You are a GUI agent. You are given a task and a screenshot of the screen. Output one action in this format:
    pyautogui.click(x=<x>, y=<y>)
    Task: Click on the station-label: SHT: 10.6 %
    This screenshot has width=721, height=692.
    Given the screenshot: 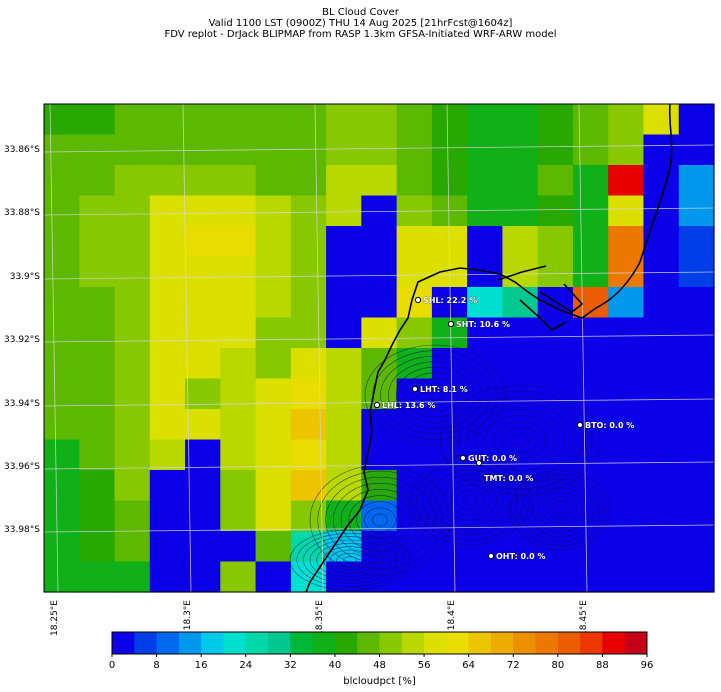 What is the action you would take?
    pyautogui.click(x=483, y=324)
    